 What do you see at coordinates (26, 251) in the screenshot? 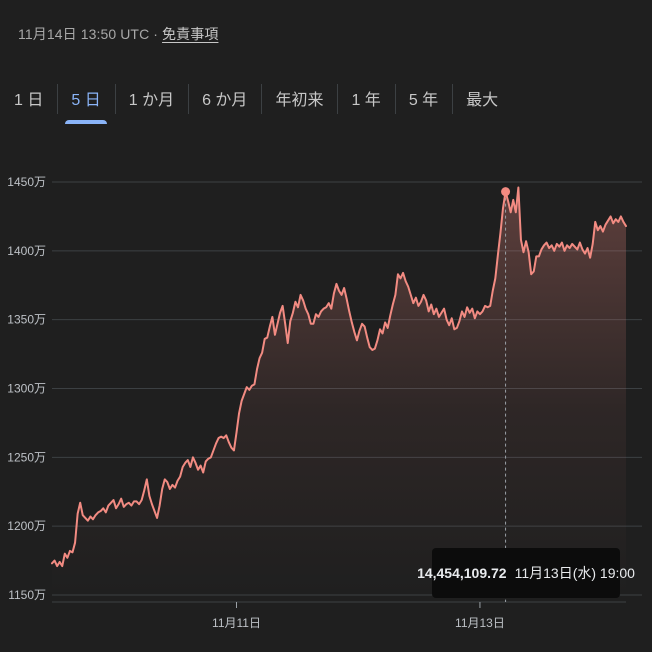
I see `y-tick-label: 1400万` at bounding box center [26, 251].